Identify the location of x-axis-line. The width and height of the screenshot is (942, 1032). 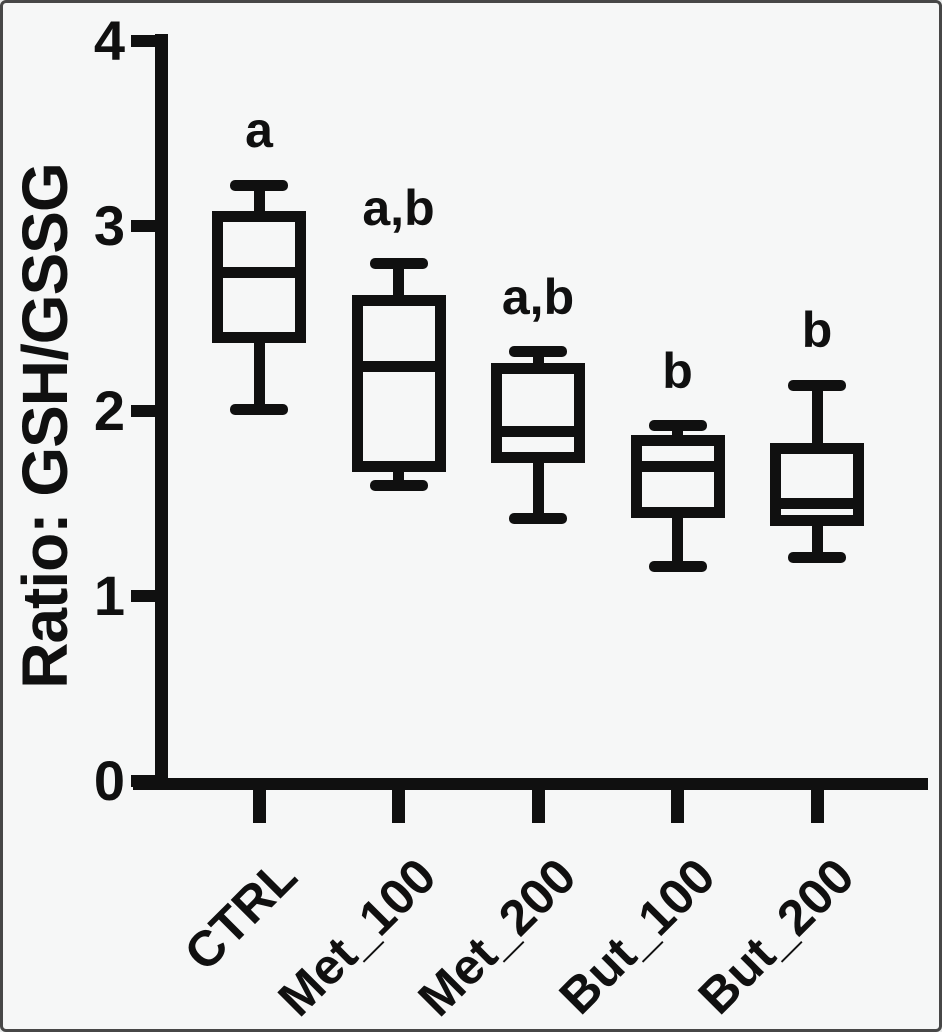
(530, 784).